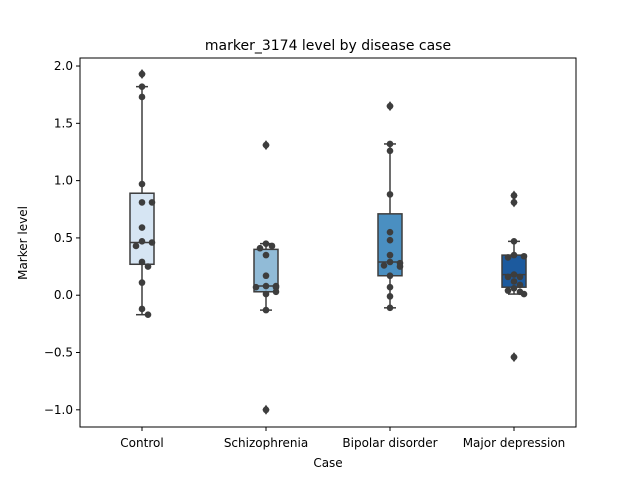 This screenshot has width=640, height=480. What do you see at coordinates (141, 443) in the screenshot?
I see `x-tick-label: Control` at bounding box center [141, 443].